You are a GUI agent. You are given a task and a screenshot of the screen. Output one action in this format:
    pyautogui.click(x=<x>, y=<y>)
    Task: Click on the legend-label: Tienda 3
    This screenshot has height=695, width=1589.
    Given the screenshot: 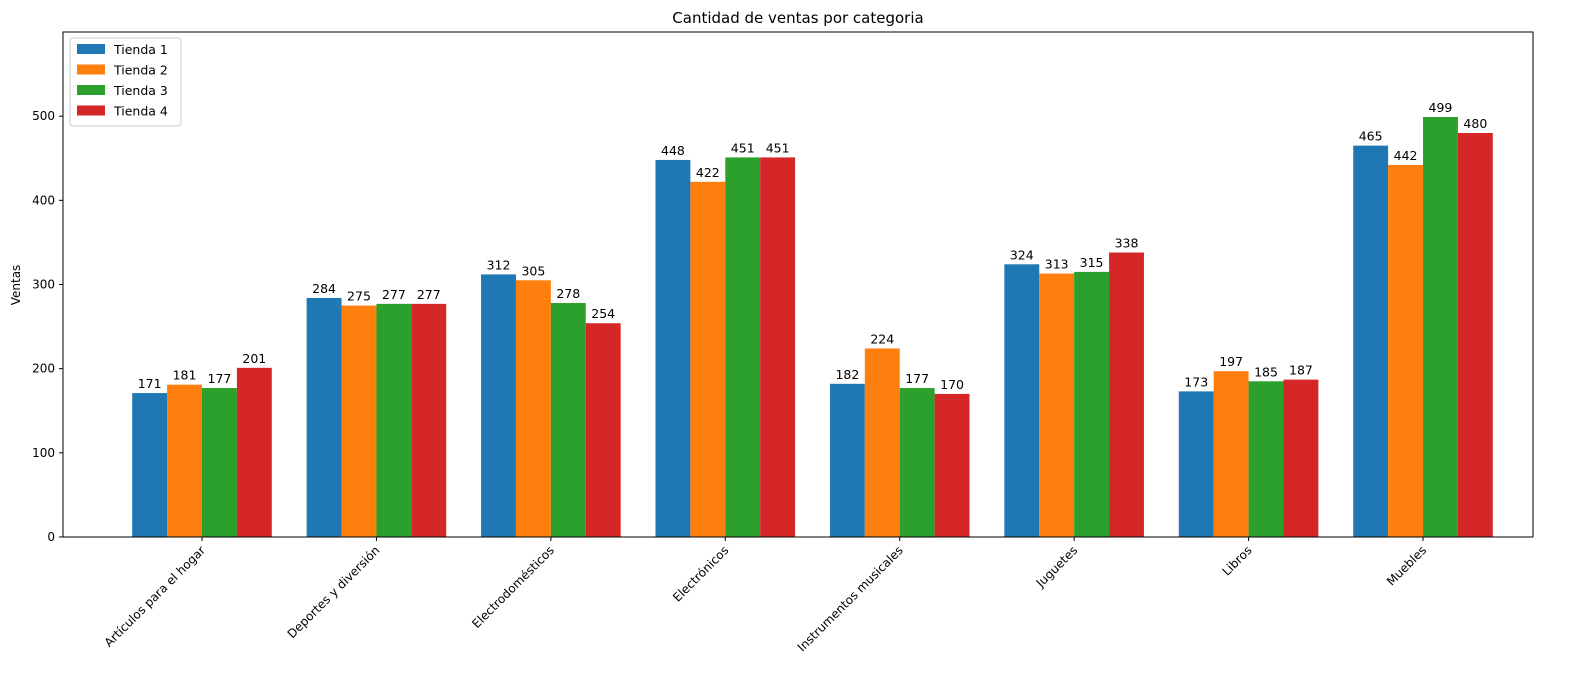 What is the action you would take?
    pyautogui.click(x=140, y=90)
    